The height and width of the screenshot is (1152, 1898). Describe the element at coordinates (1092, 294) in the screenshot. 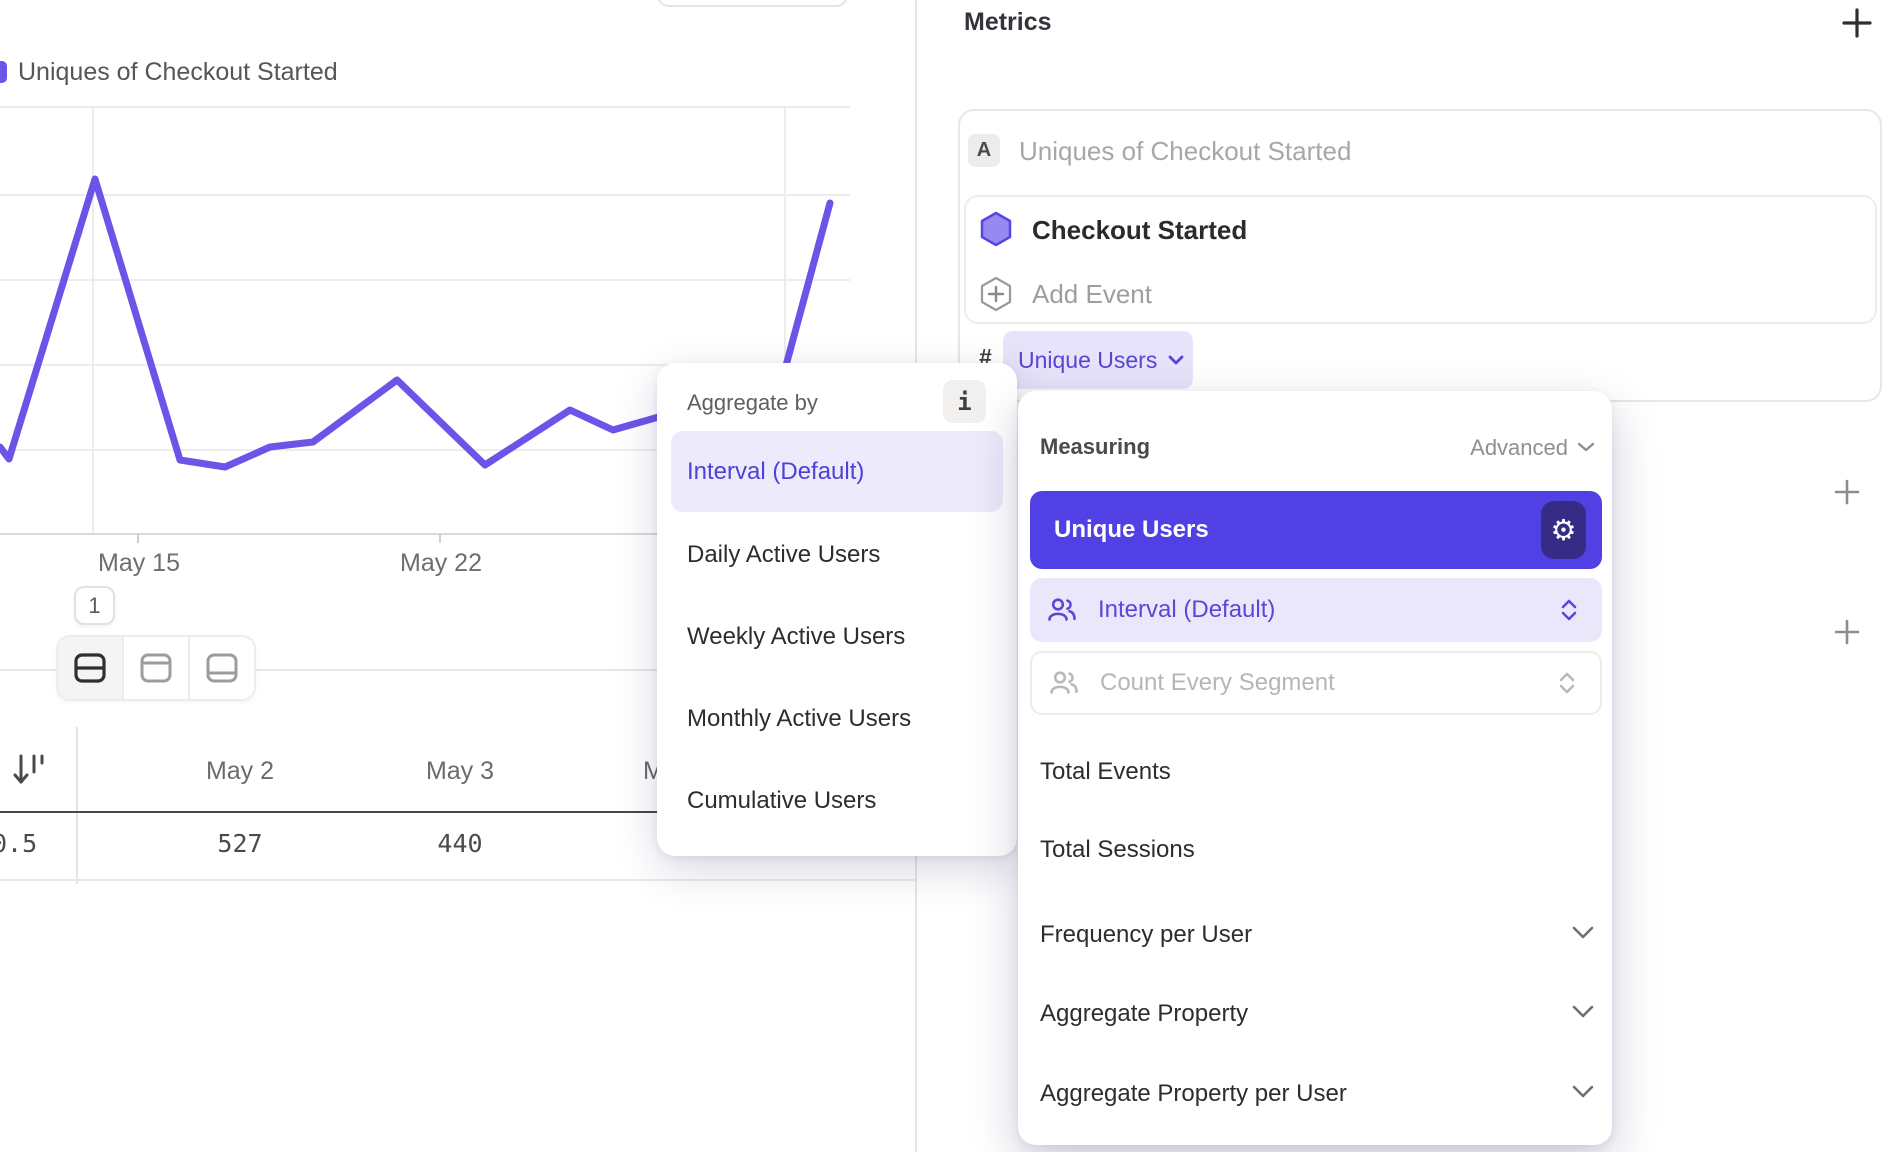

I see `add-event-button: Add Event` at that location.